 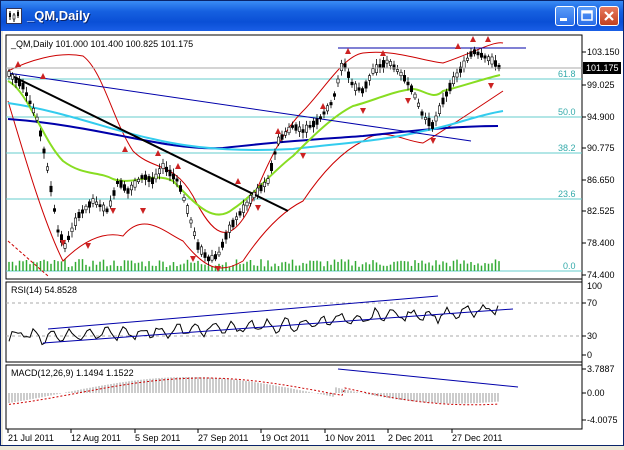 I want to click on close-button, so click(x=609, y=16).